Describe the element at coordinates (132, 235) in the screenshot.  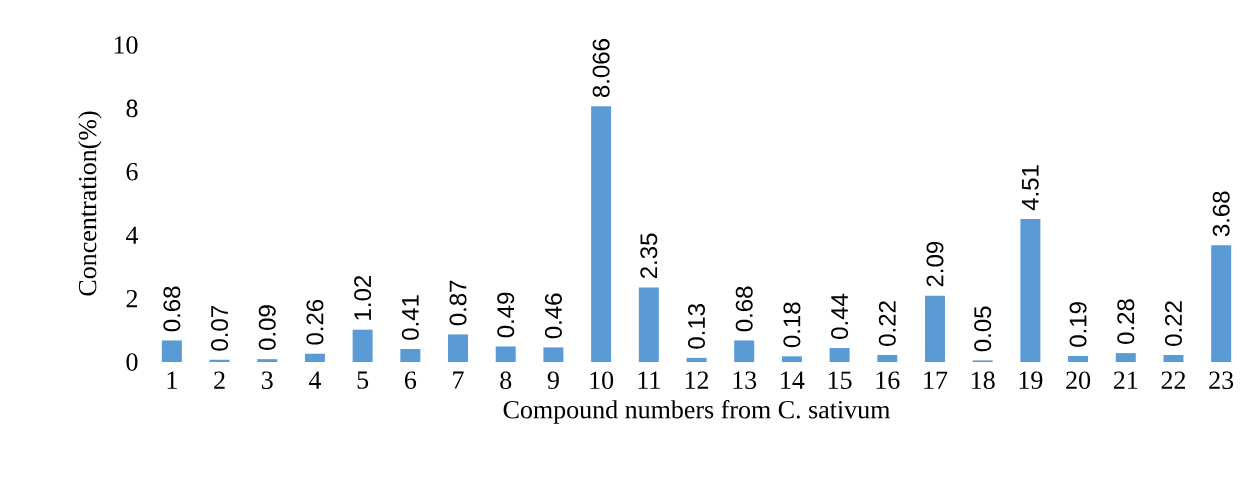
I see `y-tick-label: 4` at that location.